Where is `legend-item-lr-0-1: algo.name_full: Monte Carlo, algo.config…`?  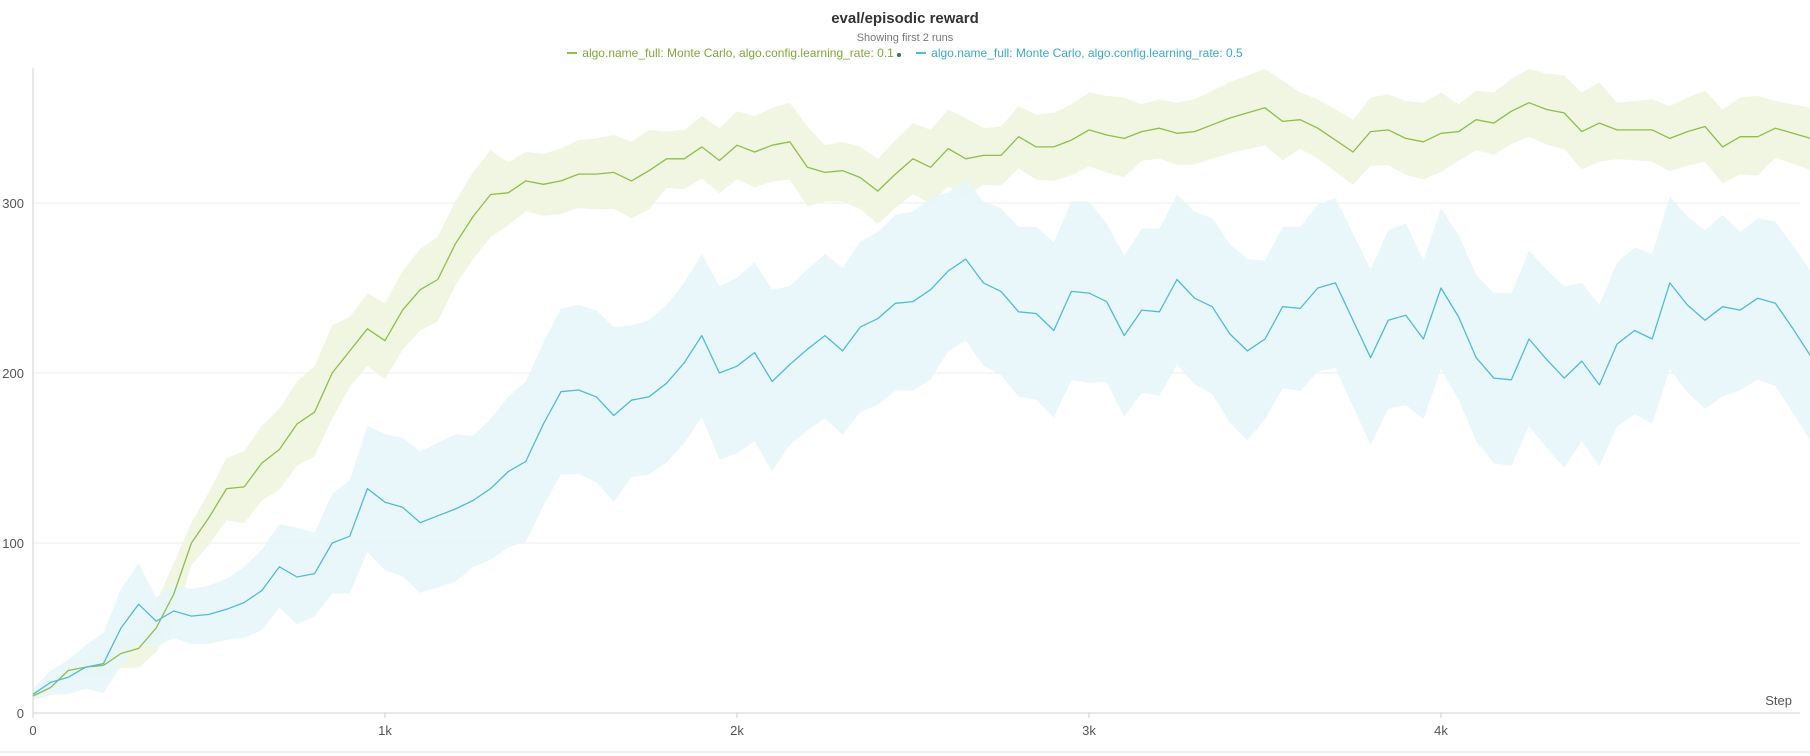
legend-item-lr-0-1: algo.name_full: Monte Carlo, algo.config… is located at coordinates (734, 53).